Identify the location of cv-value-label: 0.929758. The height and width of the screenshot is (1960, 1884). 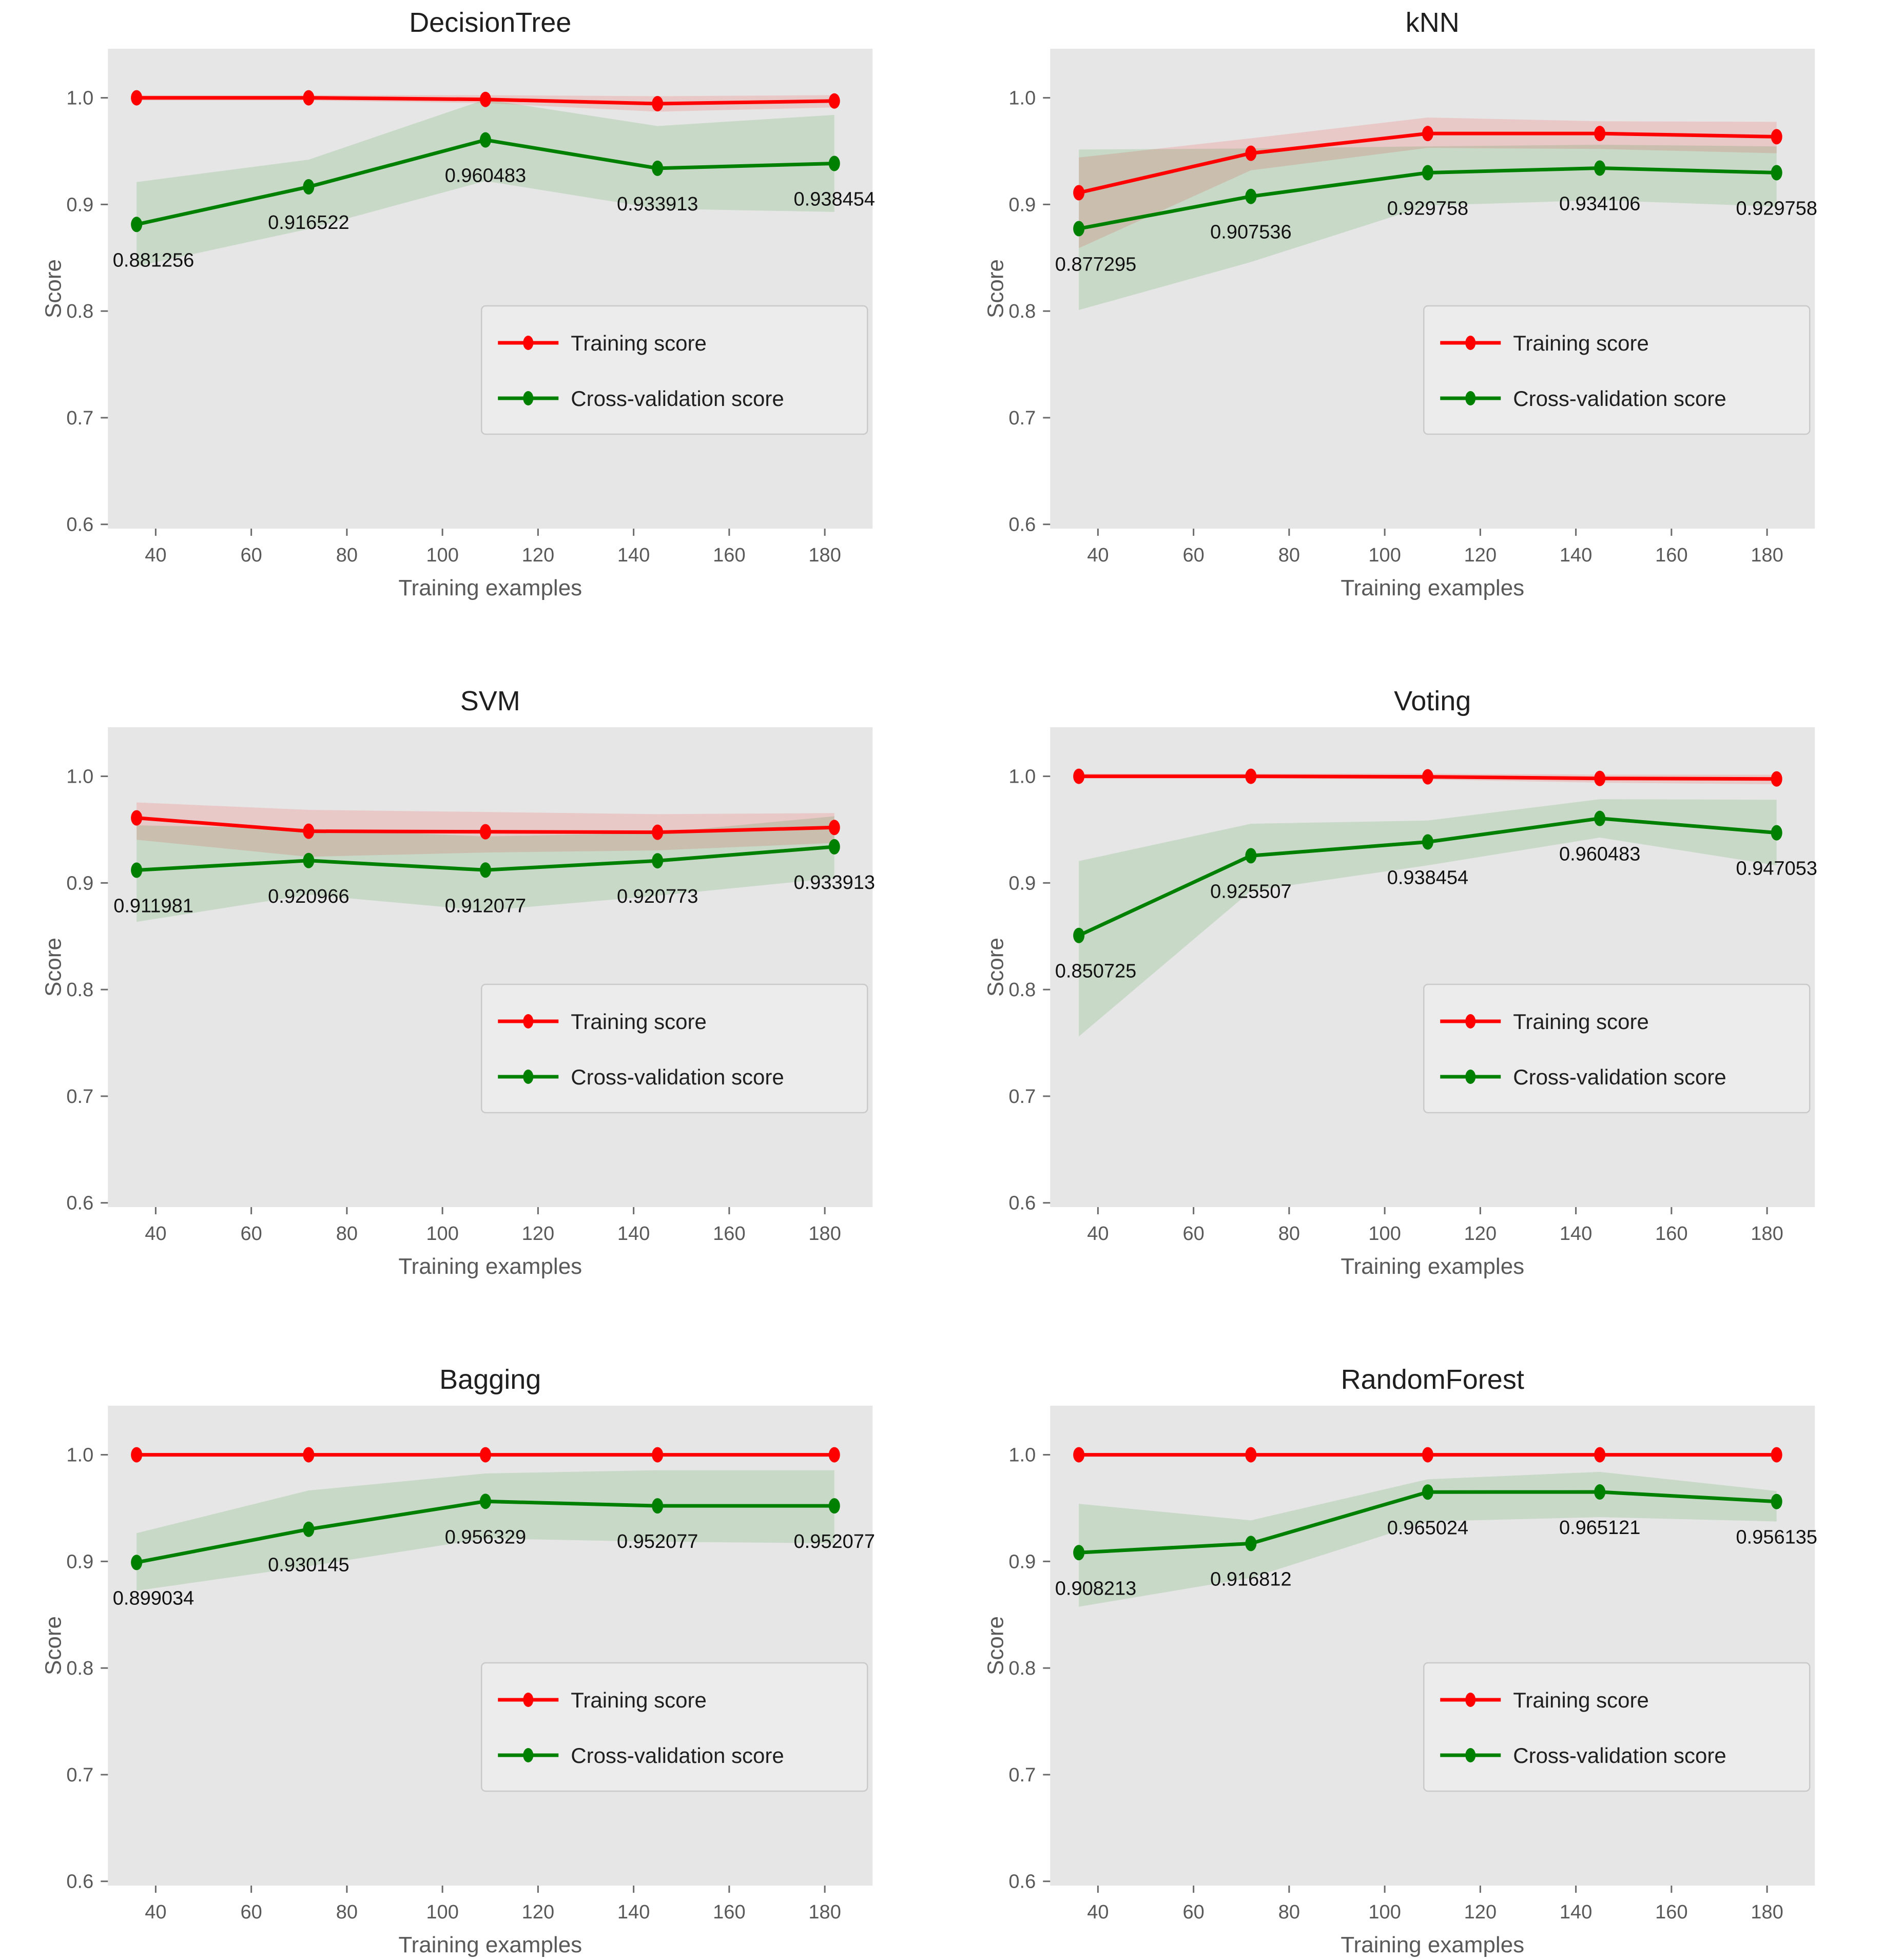
(1776, 209).